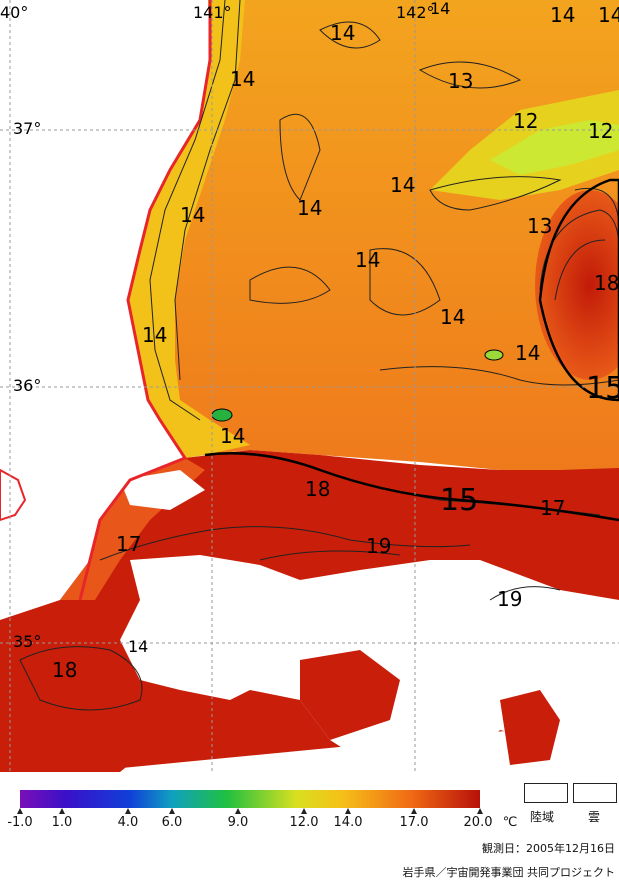 Image resolution: width=619 pixels, height=881 pixels. I want to click on color-scale-bar, so click(250, 799).